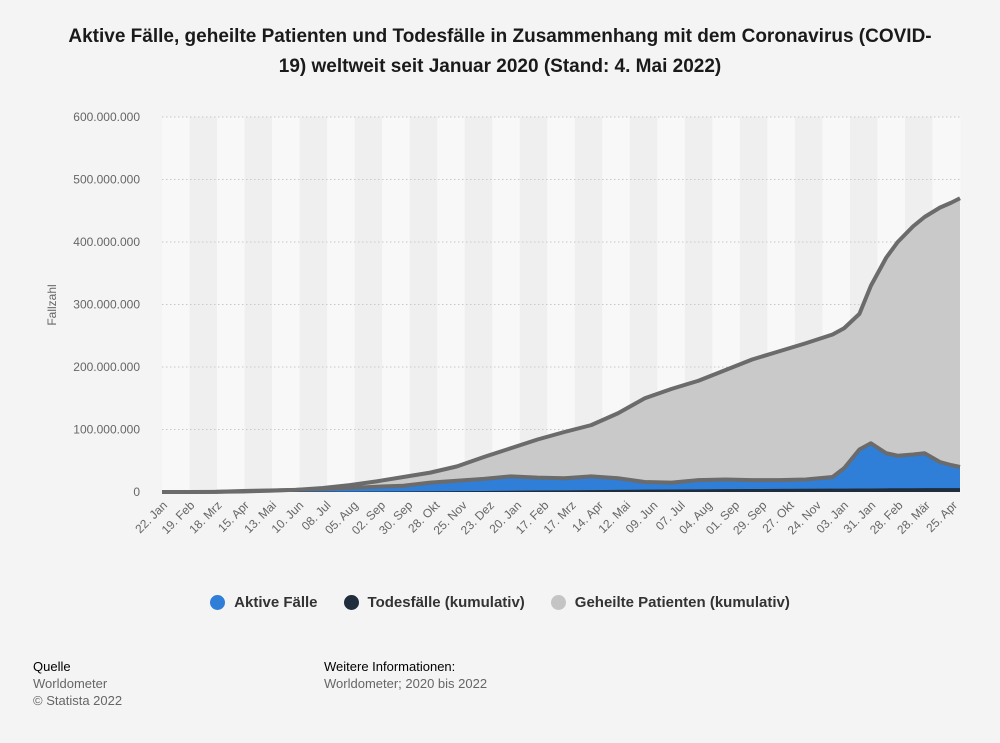  I want to click on y-tick-label: 200.000.000, so click(106, 367).